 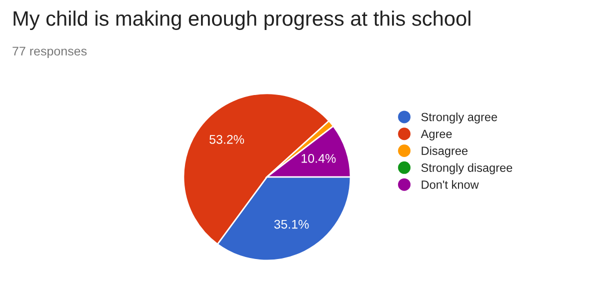 What do you see at coordinates (291, 224) in the screenshot?
I see `data-label: 35.1%` at bounding box center [291, 224].